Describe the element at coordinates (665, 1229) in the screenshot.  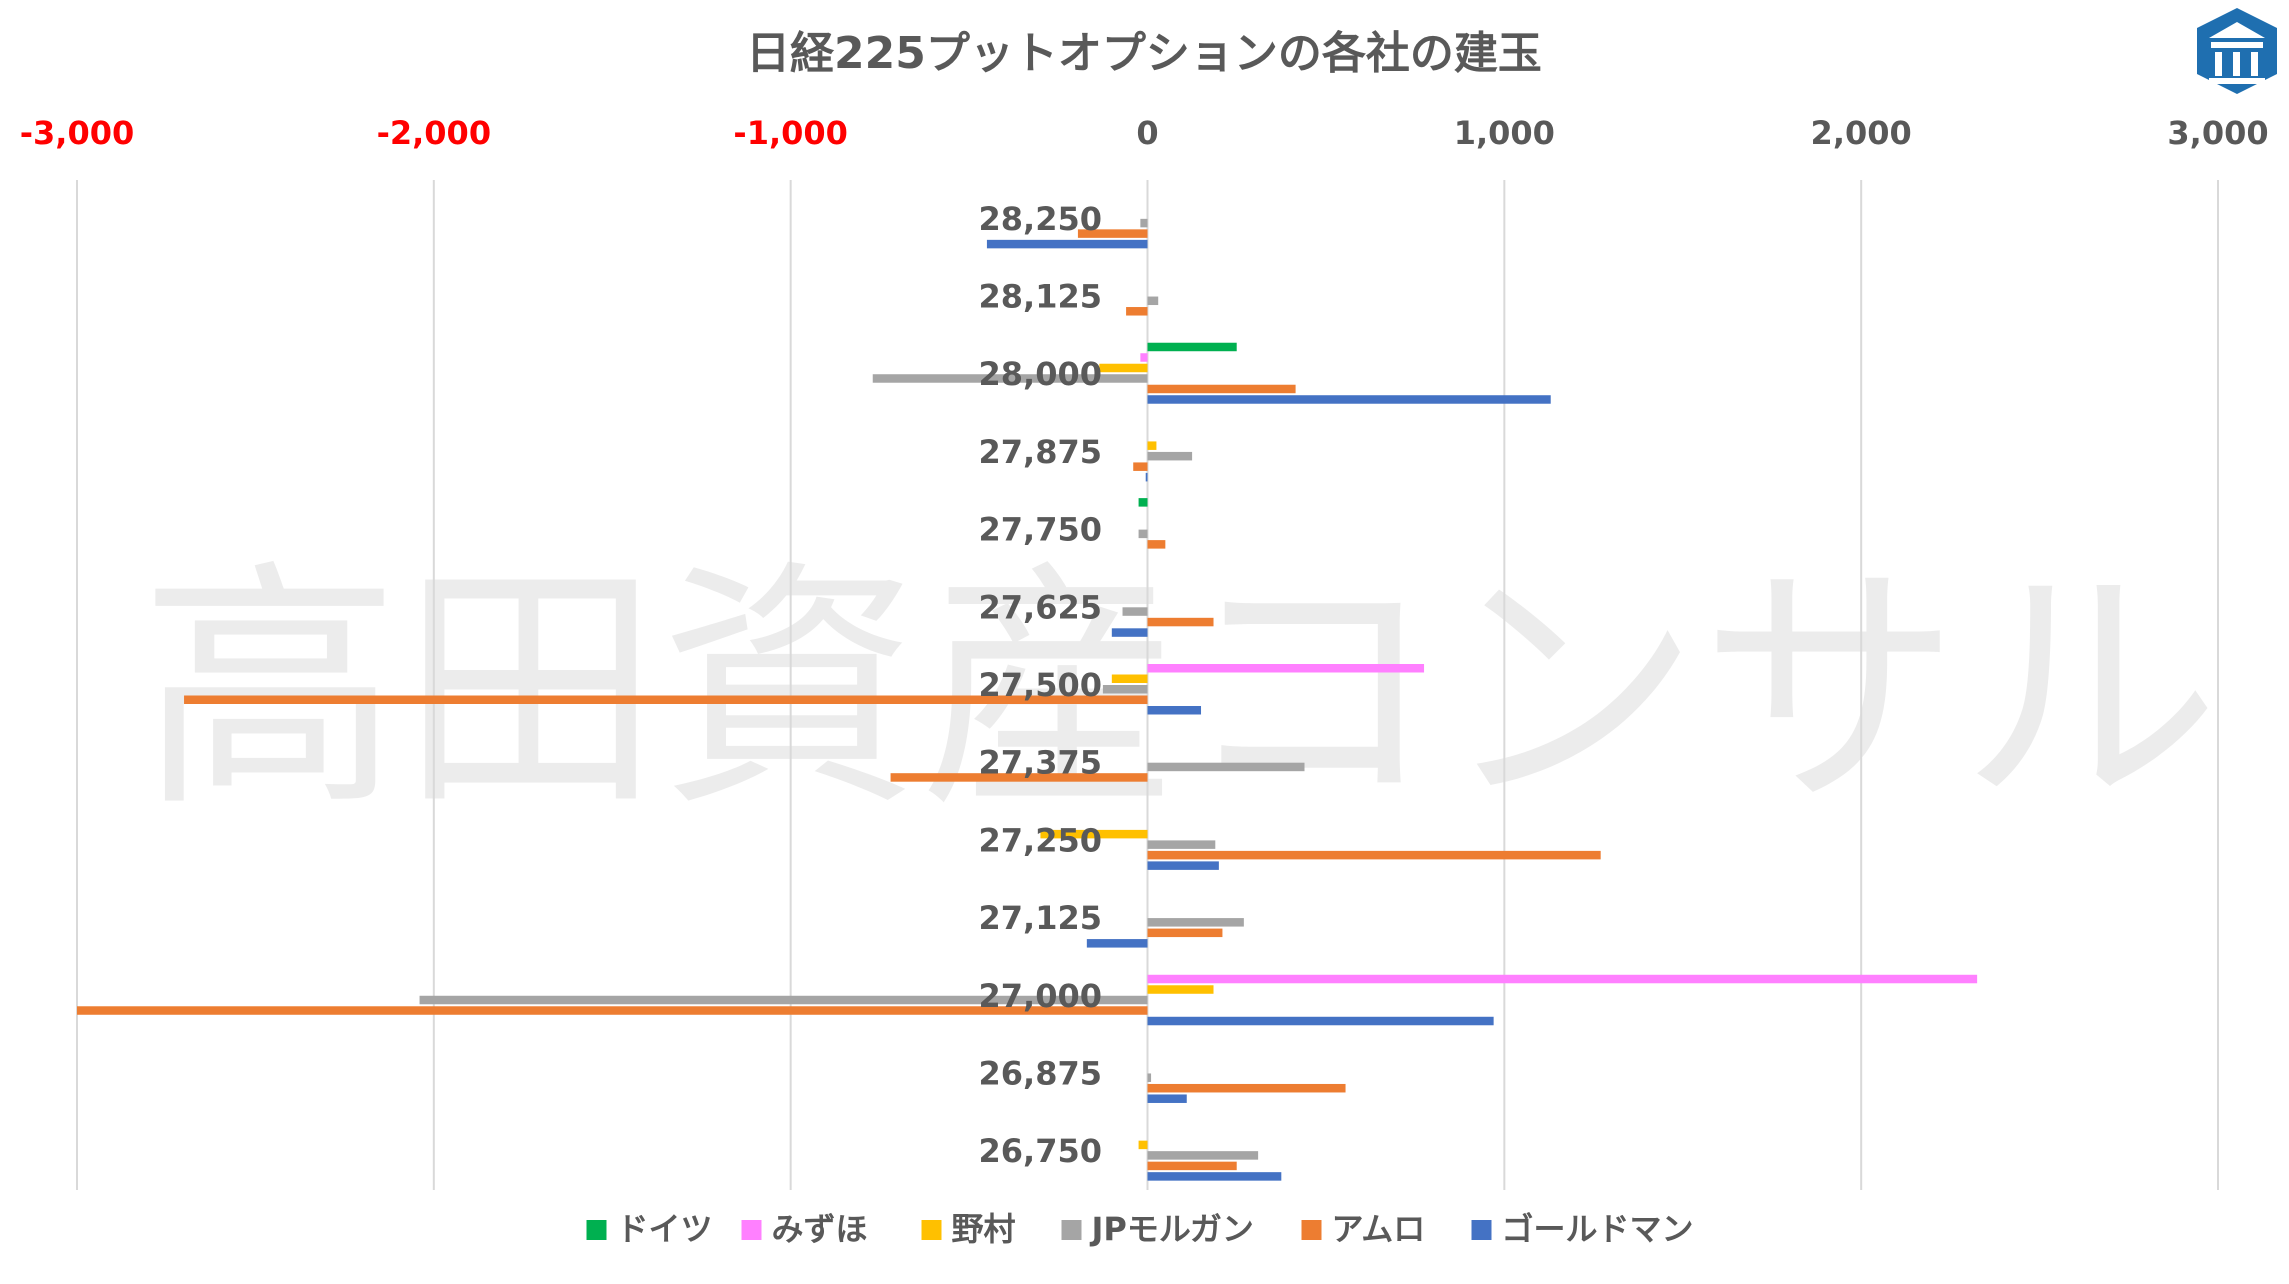
I see `legend-label: ドイツ` at that location.